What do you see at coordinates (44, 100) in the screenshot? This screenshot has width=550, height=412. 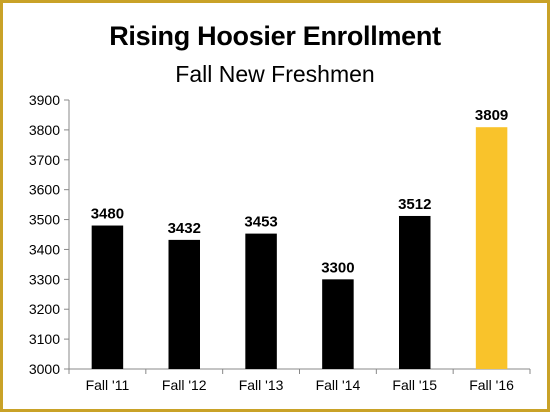 I see `y-tick-label: 3900` at bounding box center [44, 100].